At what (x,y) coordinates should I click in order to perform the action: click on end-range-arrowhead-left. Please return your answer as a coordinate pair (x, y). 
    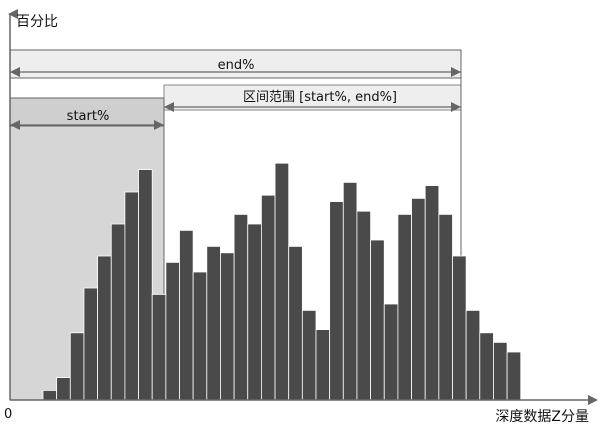
    Looking at the image, I should click on (15, 72).